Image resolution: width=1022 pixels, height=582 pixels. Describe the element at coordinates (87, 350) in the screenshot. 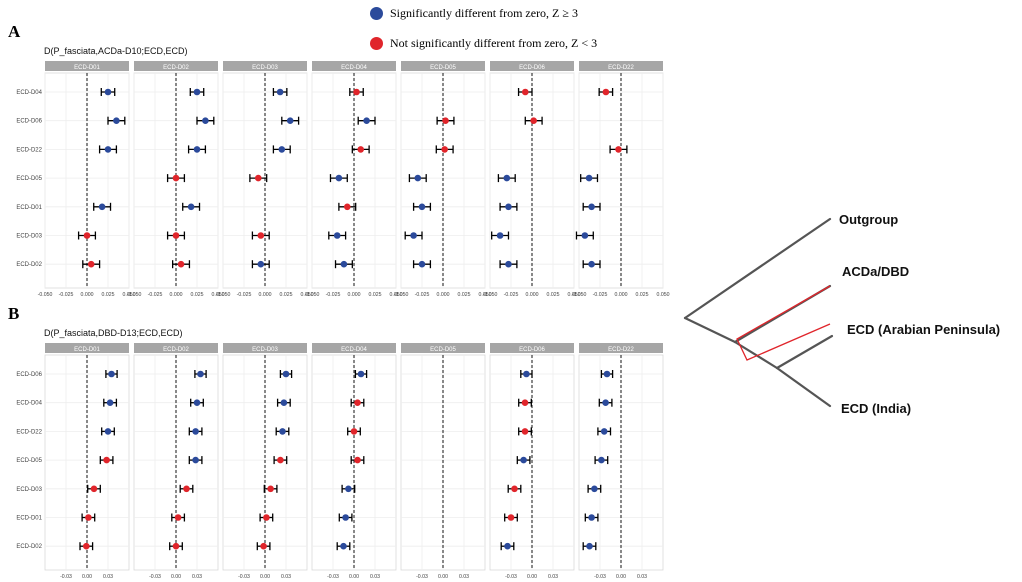

I see `facet-label: ECD-D01` at that location.